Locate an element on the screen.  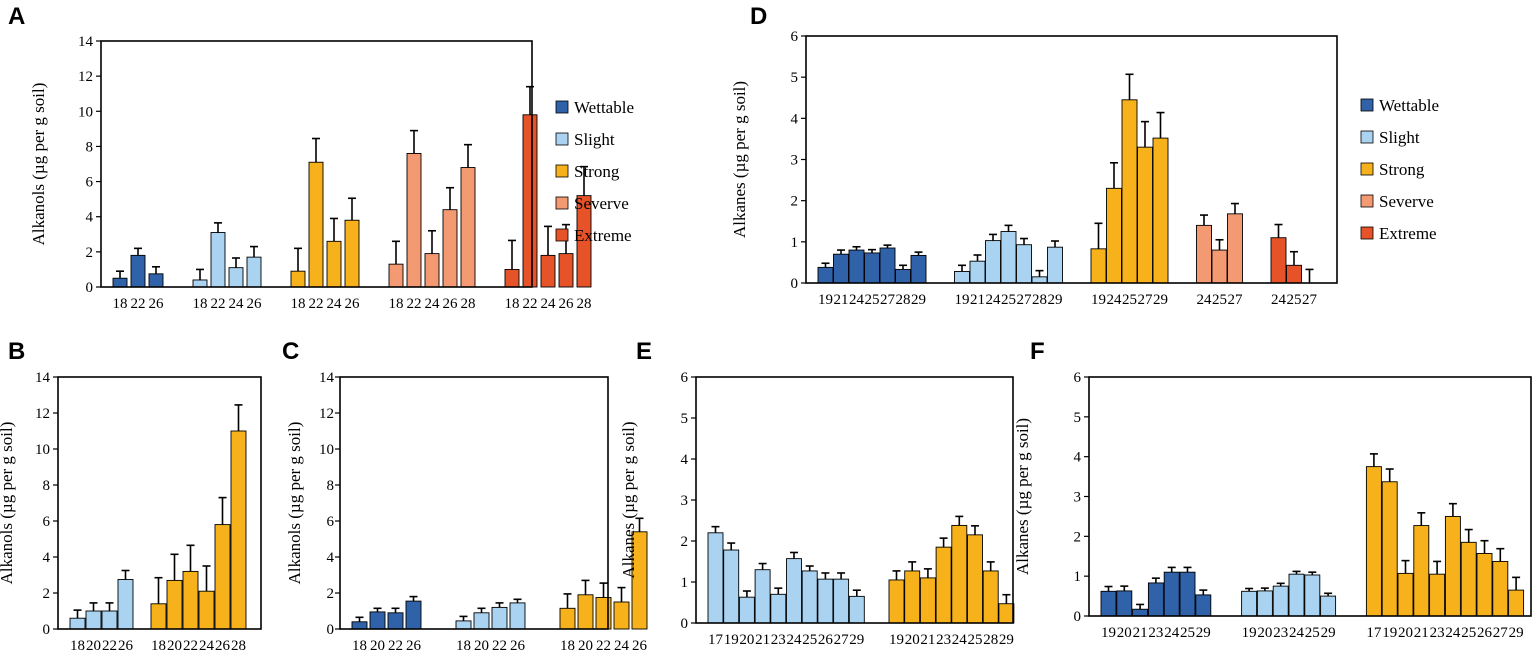
y-axis-label: Alkanols (µg per g soil) is located at coordinates (38, 164).